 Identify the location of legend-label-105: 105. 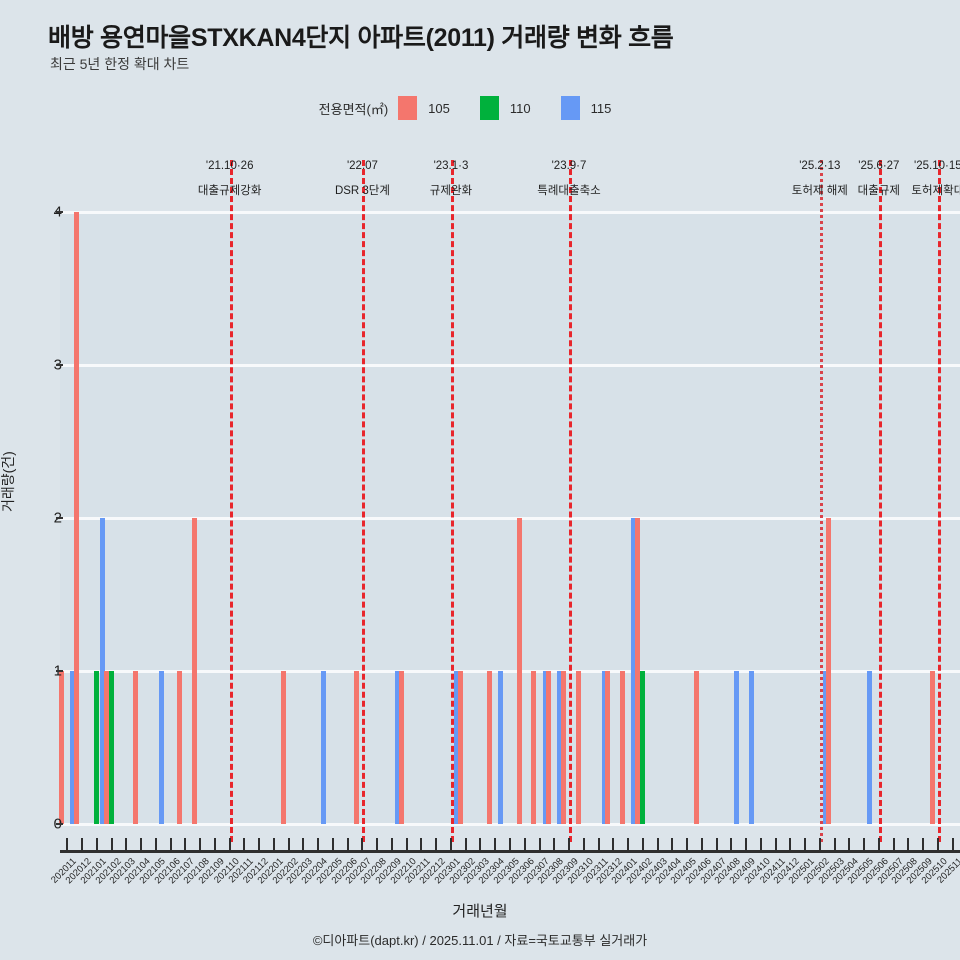
(439, 108).